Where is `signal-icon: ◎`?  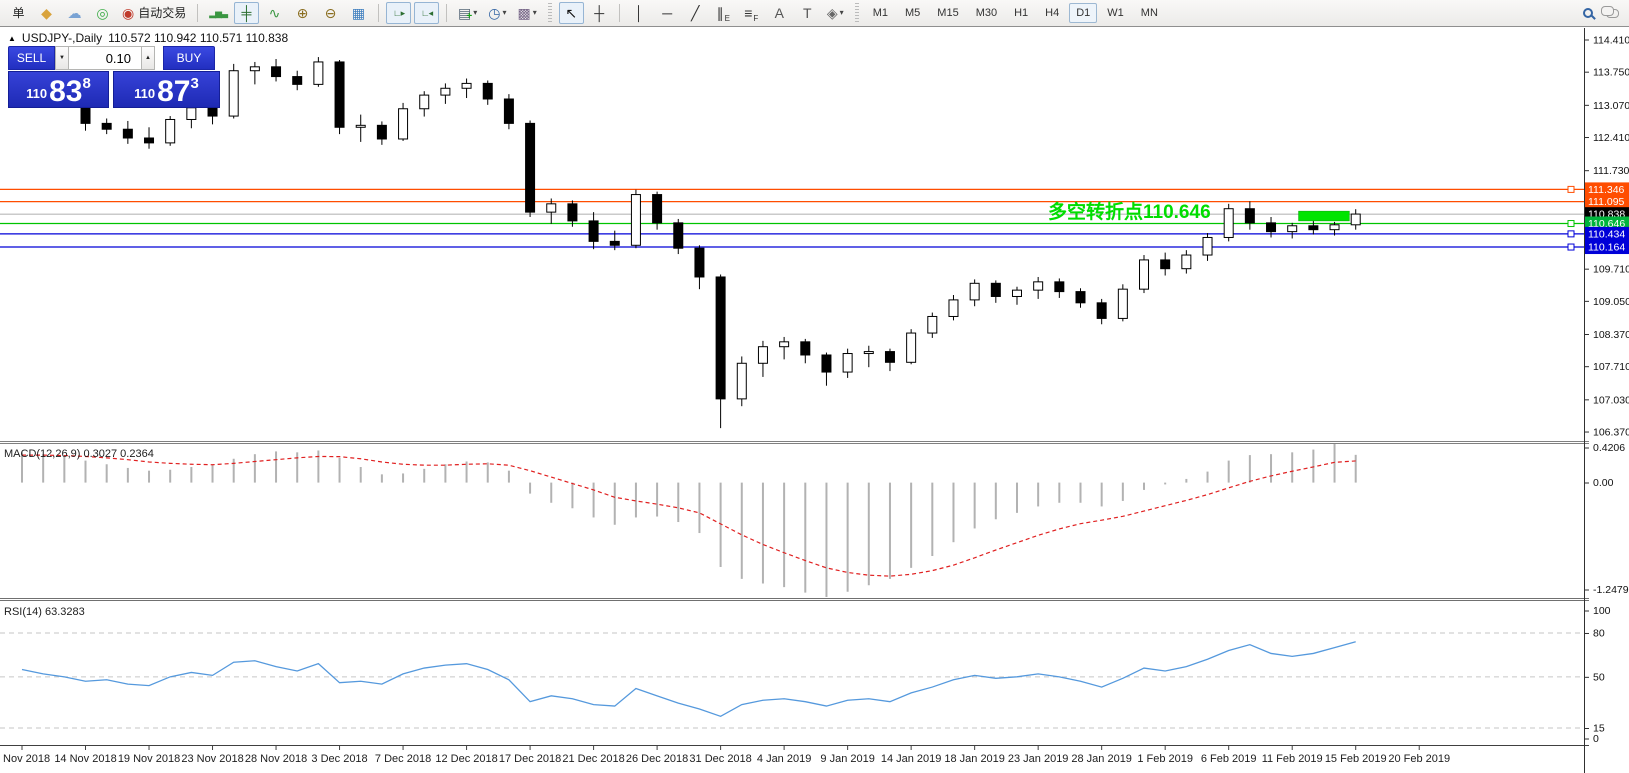
signal-icon: ◎ is located at coordinates (102, 13).